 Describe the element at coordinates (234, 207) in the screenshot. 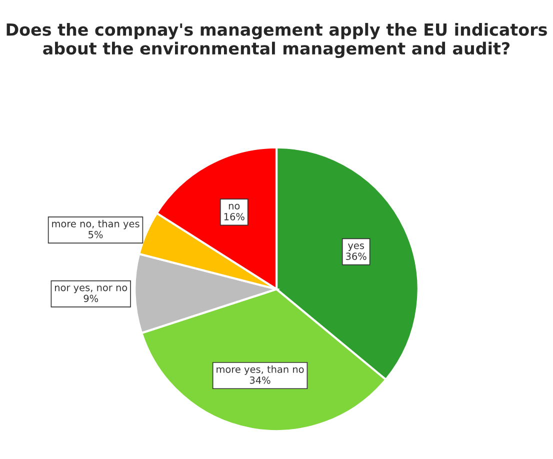

I see `slice-label: no` at that location.